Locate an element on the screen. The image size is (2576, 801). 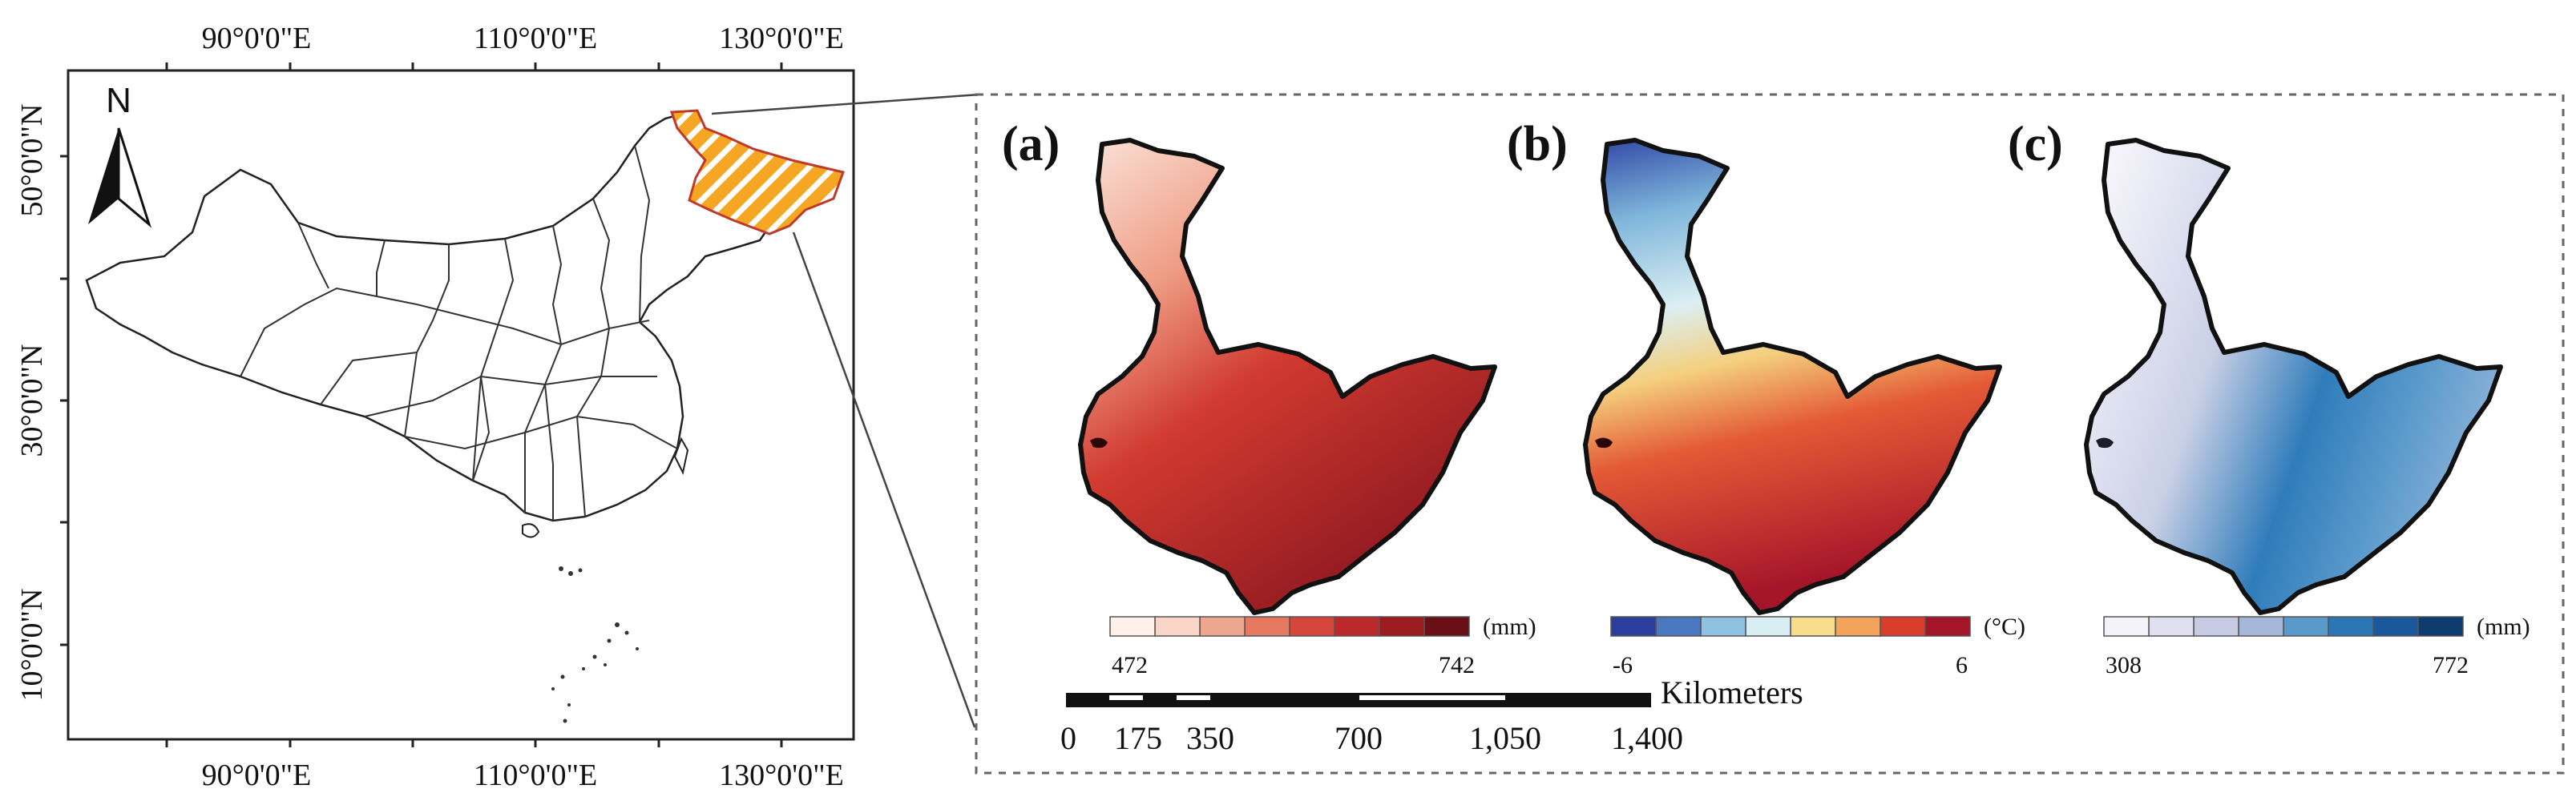
panel-b: (b) is located at coordinates (1755, 366).